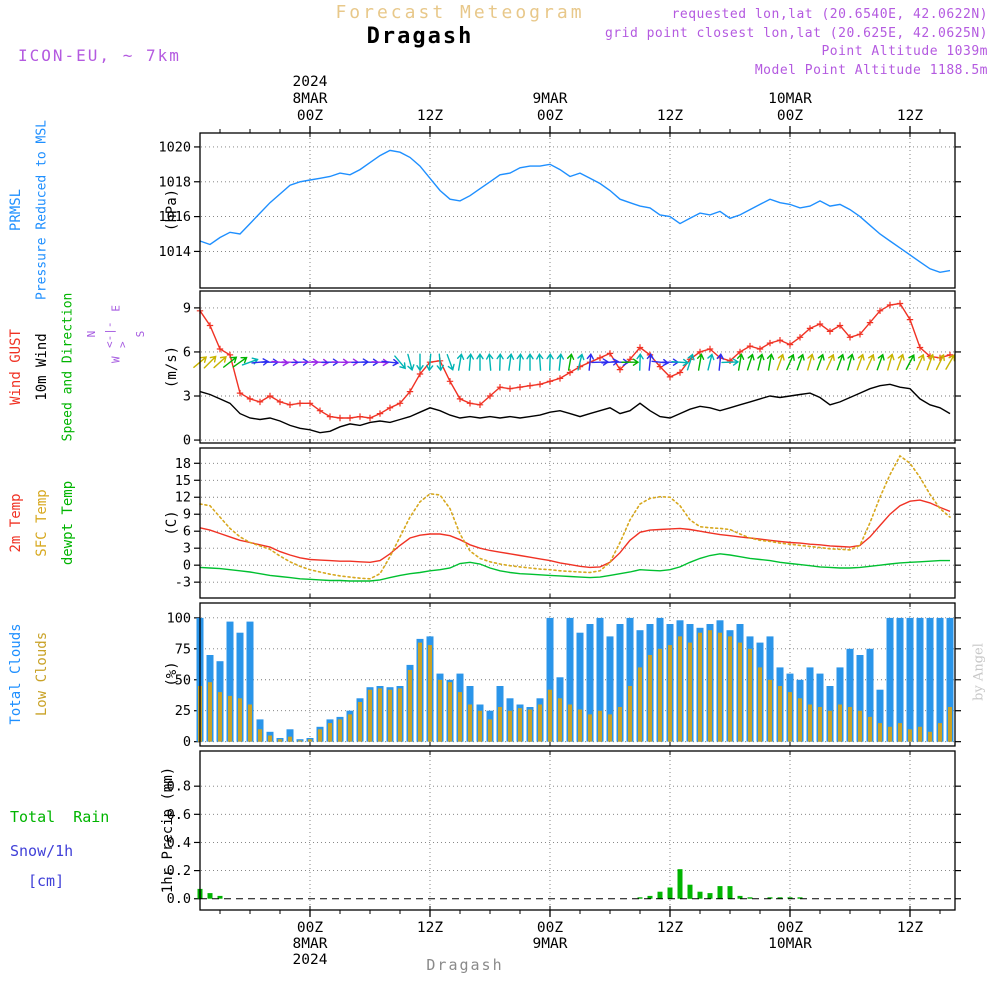  I want to click on svg-text: 50, so click(183, 680).